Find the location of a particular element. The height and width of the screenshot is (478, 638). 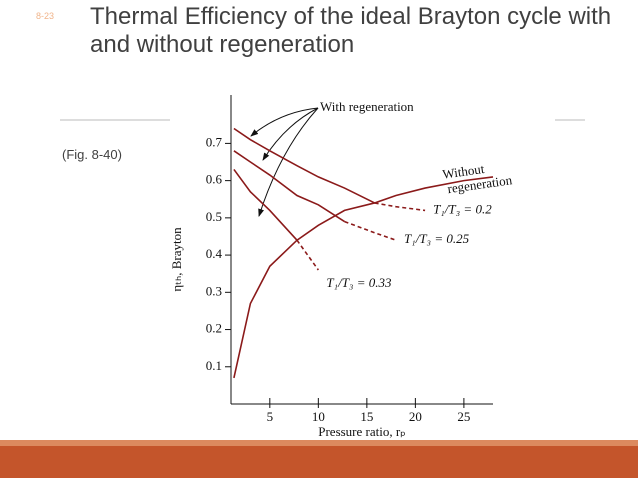

y-axis-label: ηₜₕ, Brayton is located at coordinates (176, 259).